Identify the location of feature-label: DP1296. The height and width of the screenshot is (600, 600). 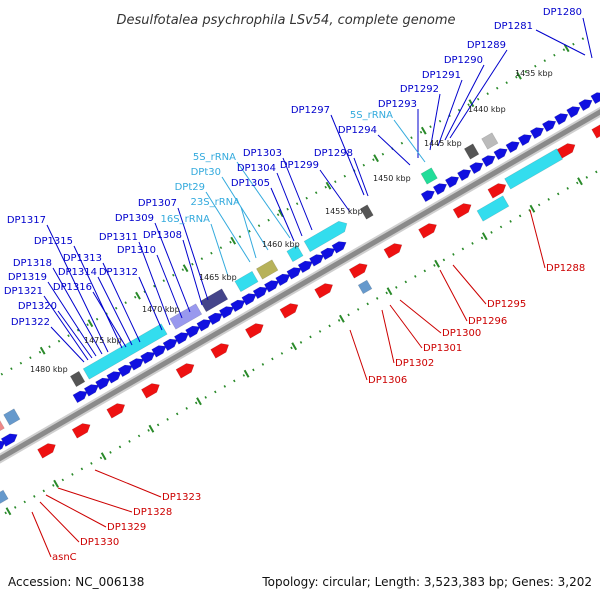
(487, 321).